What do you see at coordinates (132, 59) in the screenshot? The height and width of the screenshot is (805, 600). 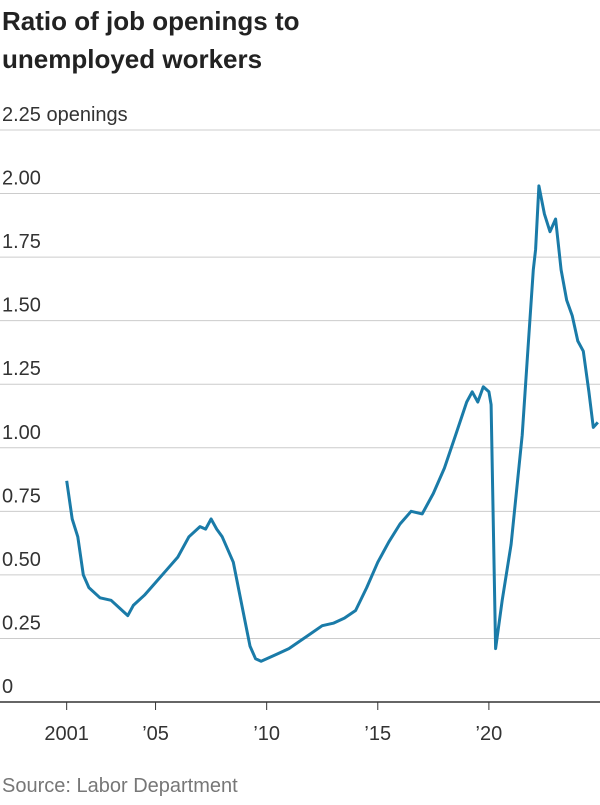 I see `chart-title-text: unemployed workers` at bounding box center [132, 59].